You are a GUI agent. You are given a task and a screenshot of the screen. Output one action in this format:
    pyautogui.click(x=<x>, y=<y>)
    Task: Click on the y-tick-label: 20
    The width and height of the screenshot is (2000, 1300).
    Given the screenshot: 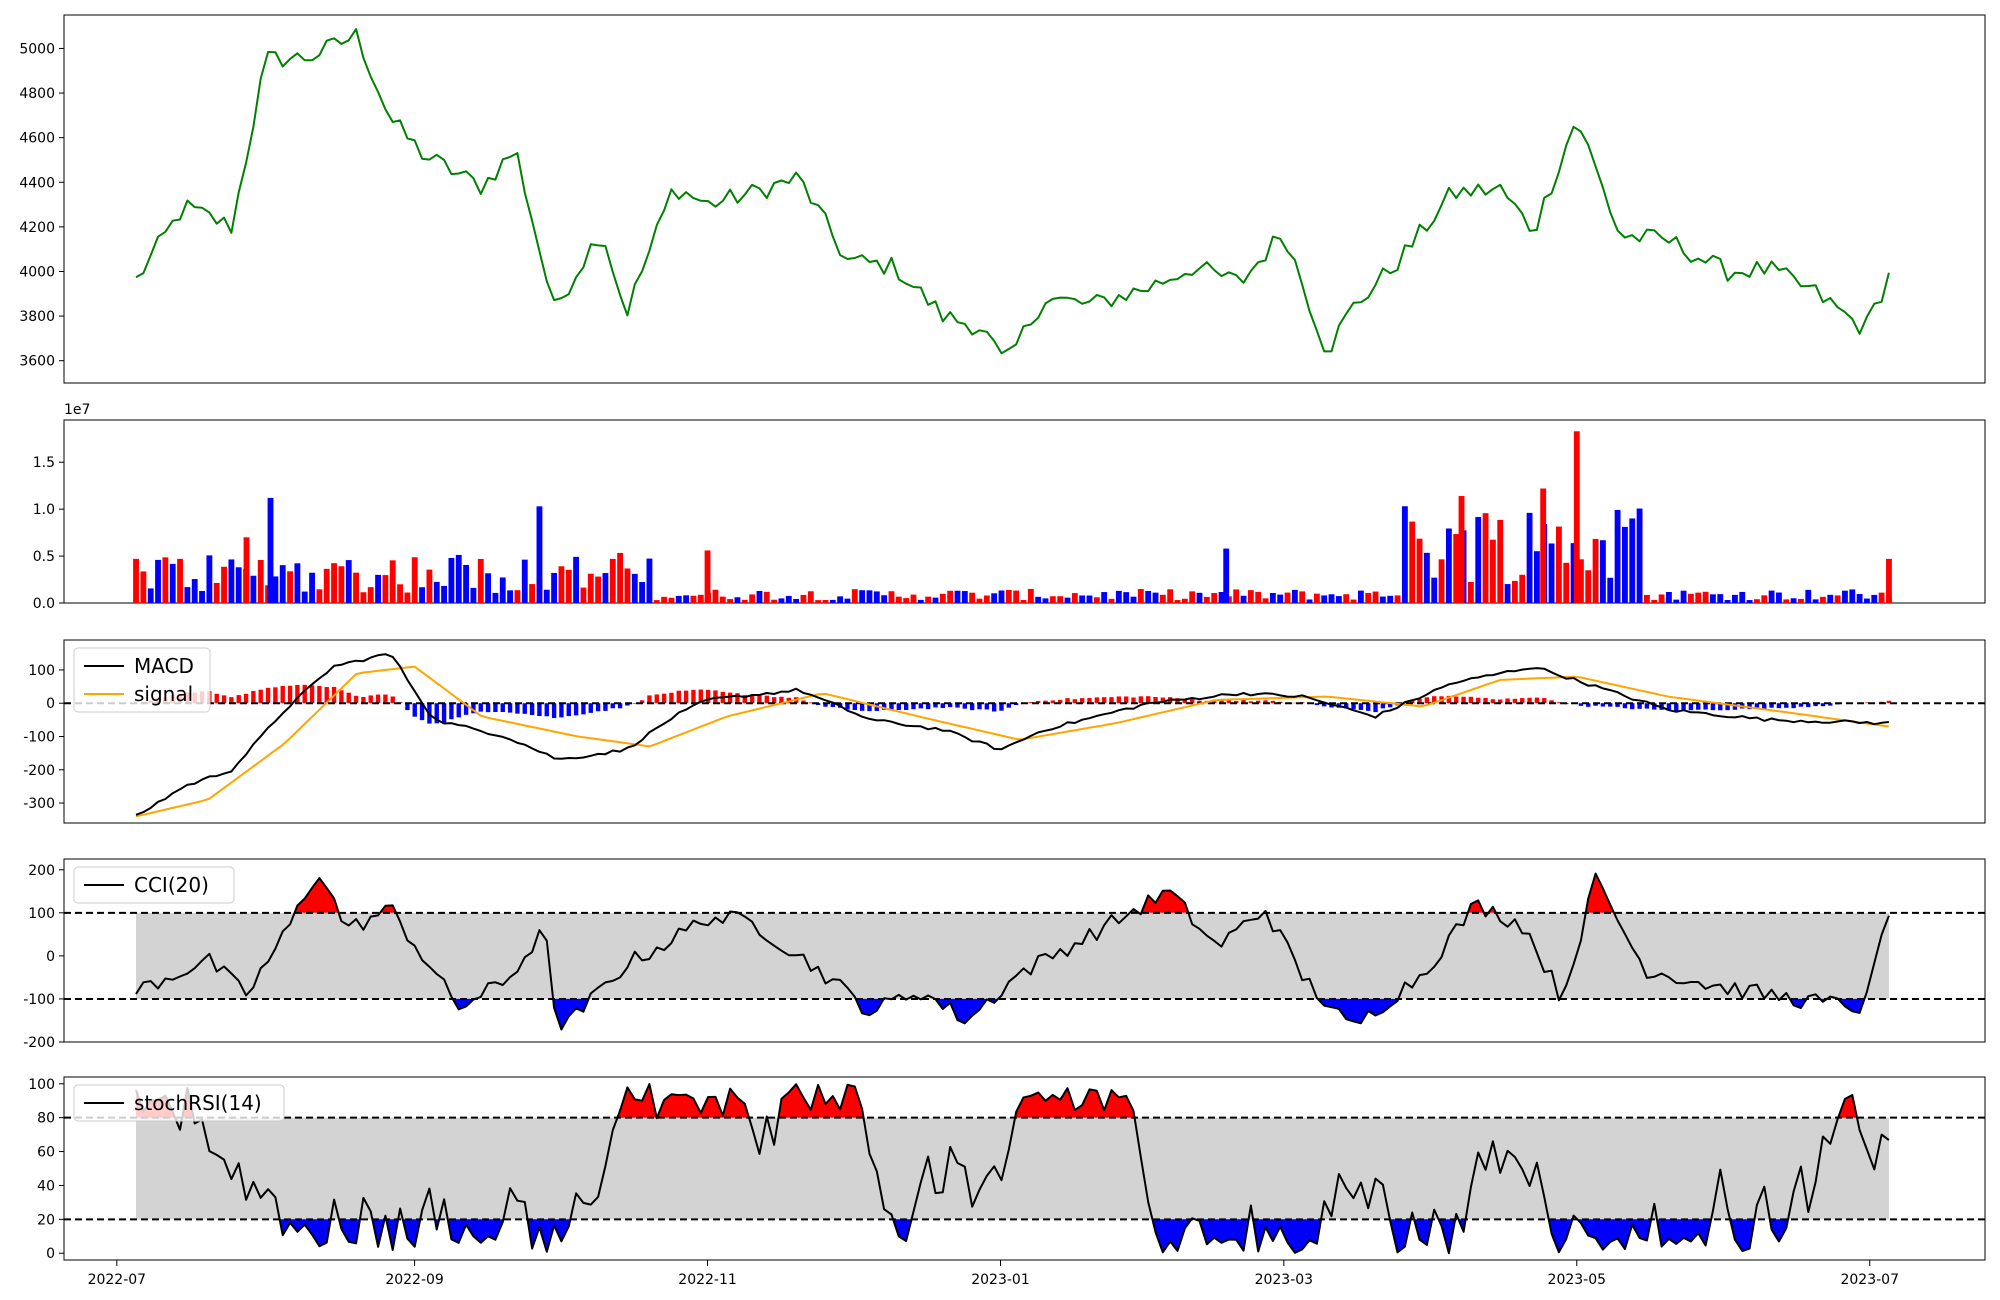 What is the action you would take?
    pyautogui.click(x=46, y=1220)
    